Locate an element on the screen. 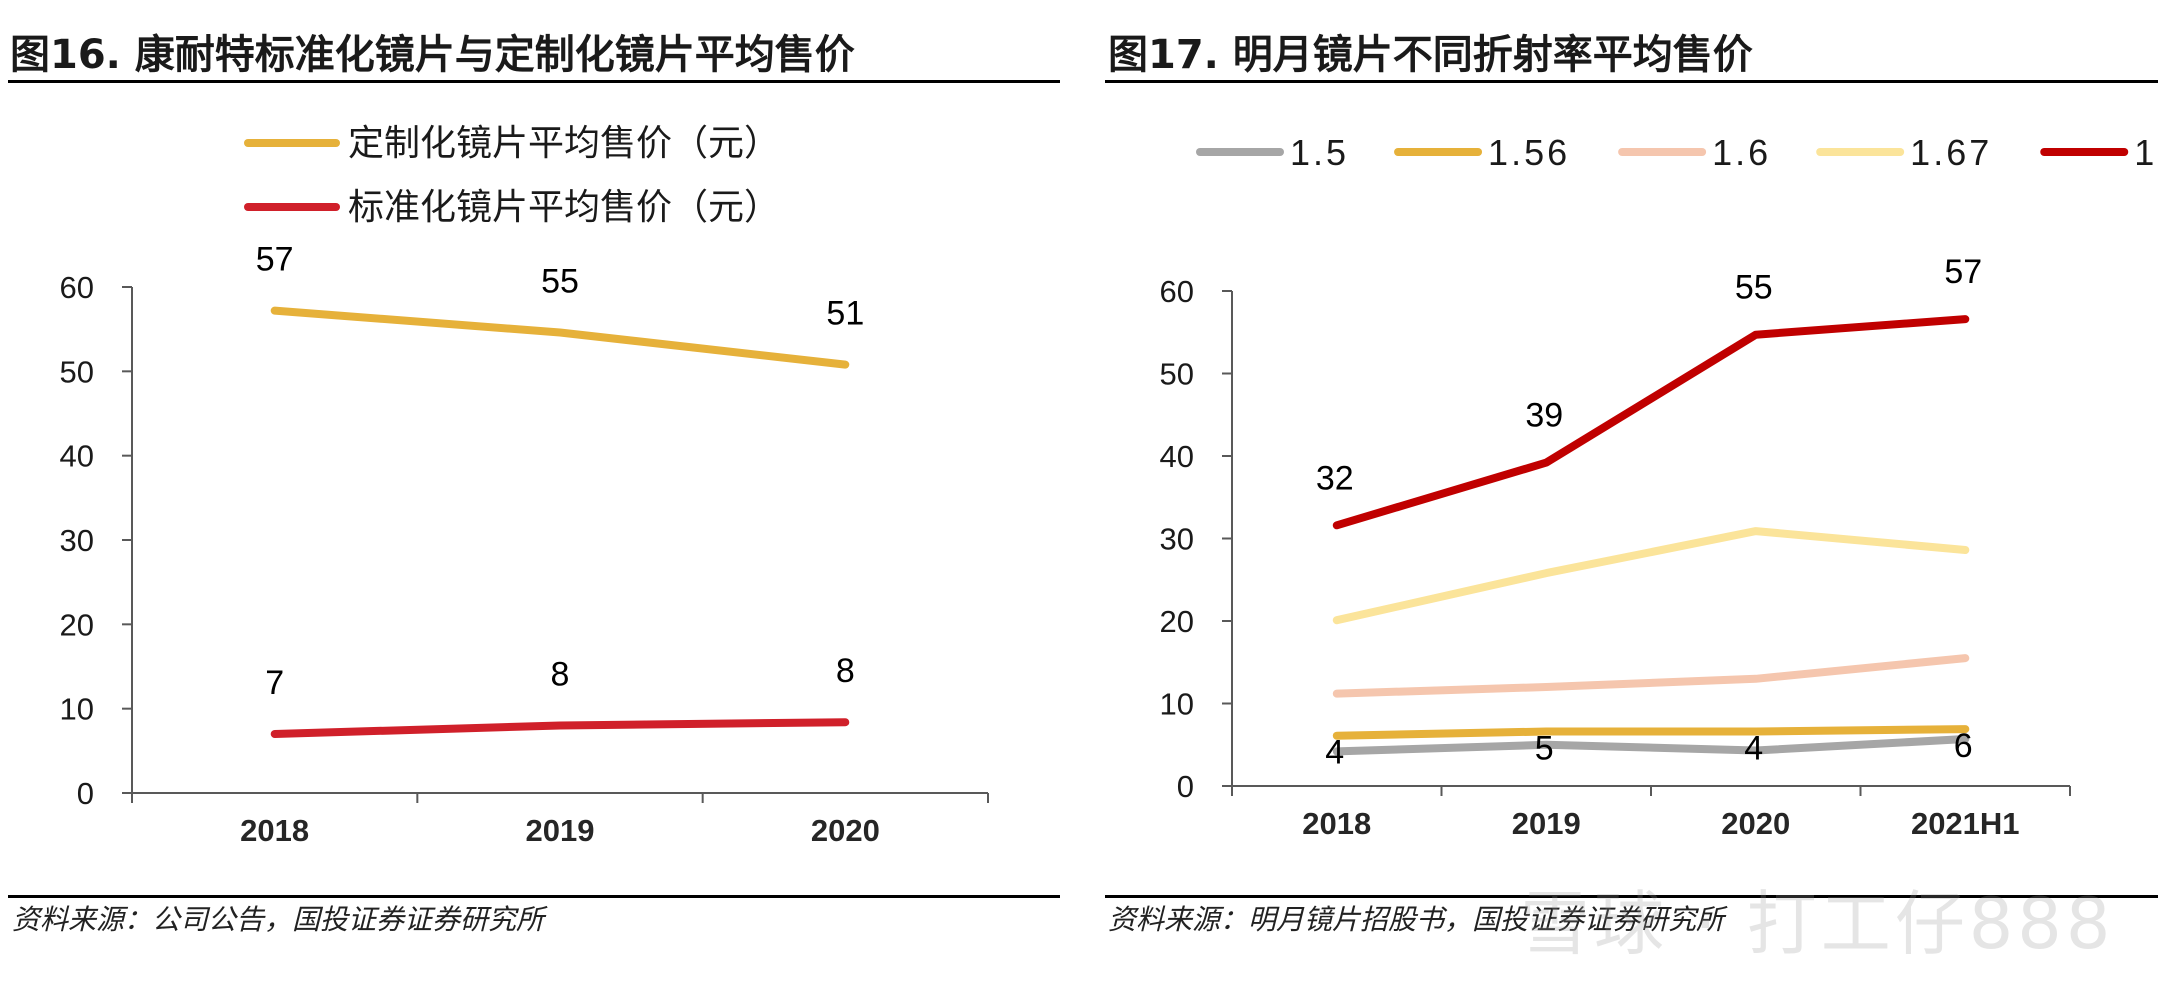 This screenshot has height=984, width=2158. watermark: 雪球 · 打工仔888 is located at coordinates (1817, 924).